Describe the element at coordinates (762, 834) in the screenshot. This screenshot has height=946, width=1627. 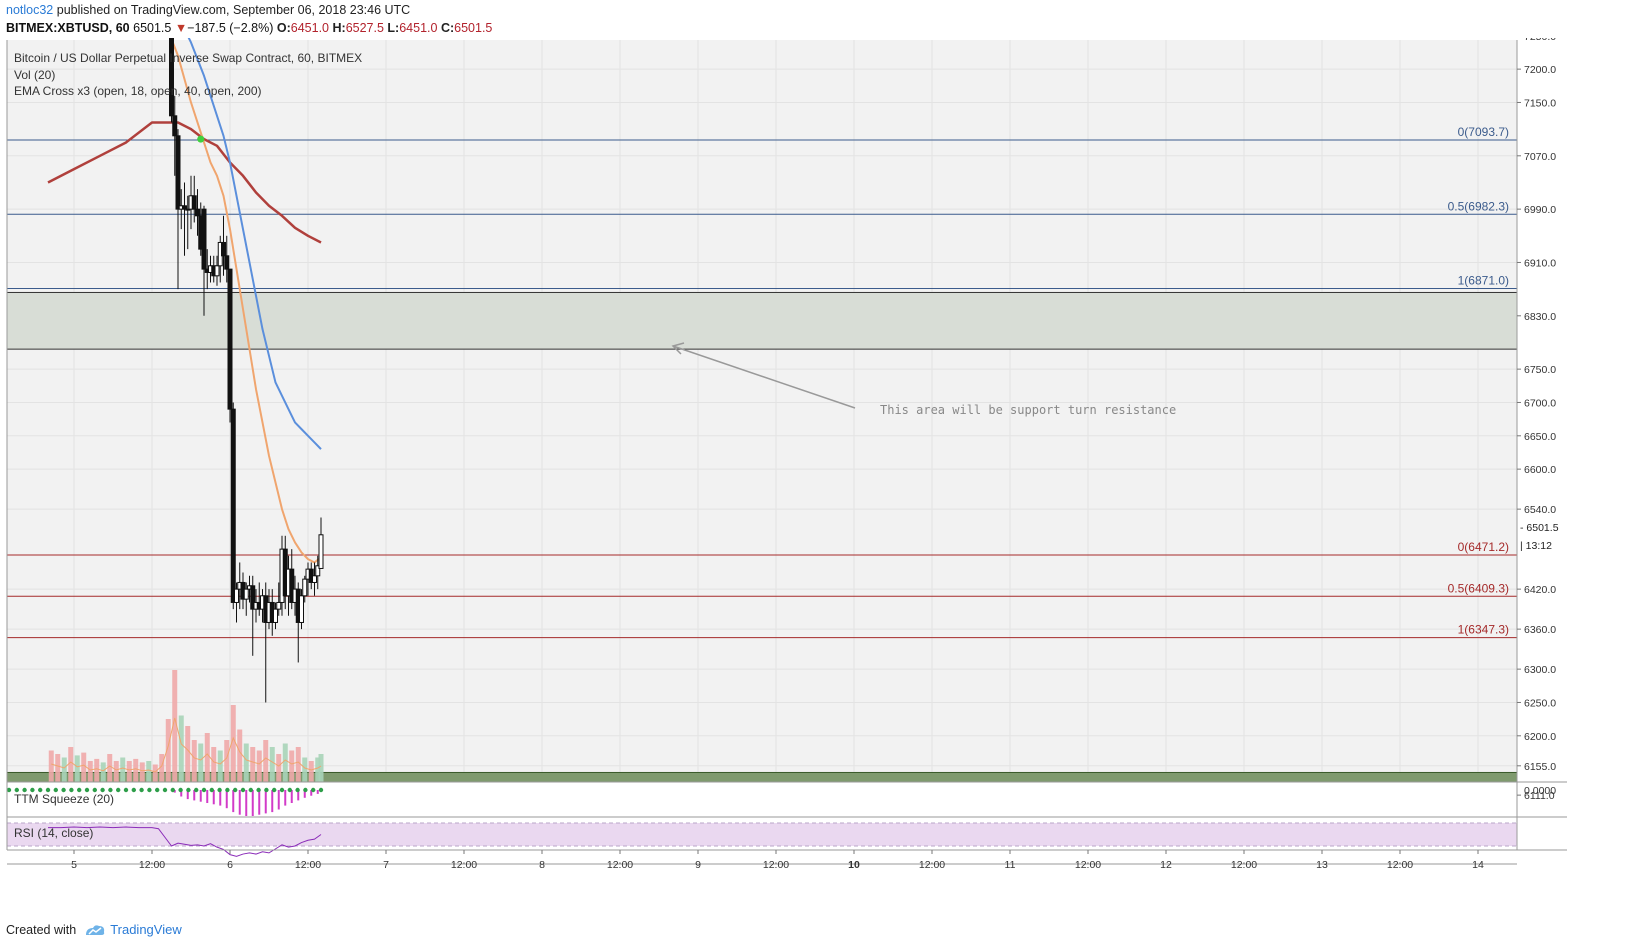
I see `rsi-band` at that location.